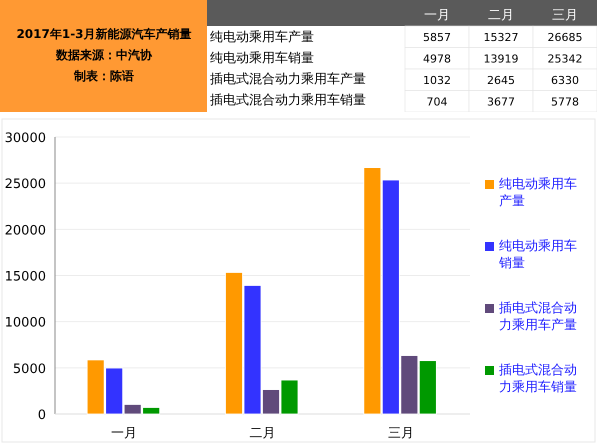 Image resolution: width=597 pixels, height=444 pixels. Describe the element at coordinates (565, 59) in the screenshot. I see `data-label: 25342` at that location.